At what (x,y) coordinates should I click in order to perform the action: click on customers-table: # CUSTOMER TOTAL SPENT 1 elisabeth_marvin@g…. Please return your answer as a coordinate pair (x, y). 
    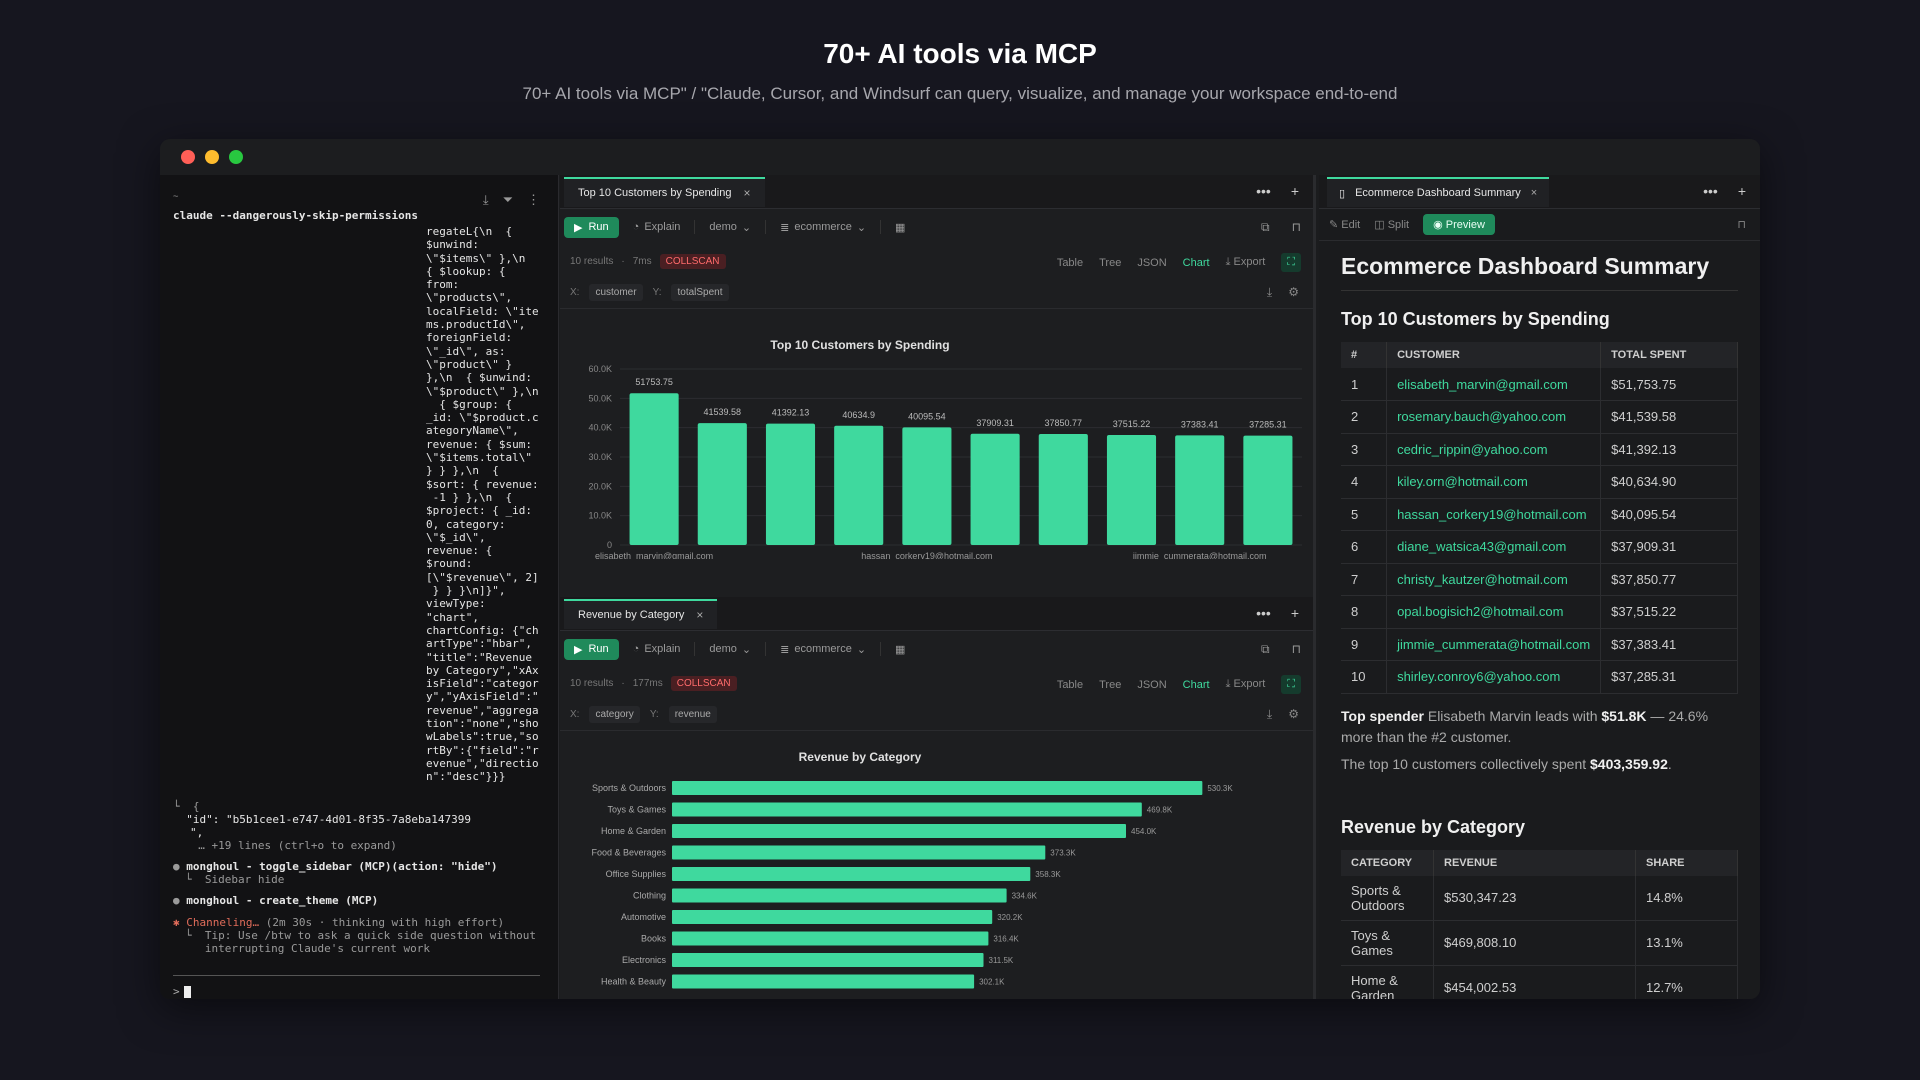
    Looking at the image, I should click on (1539, 518).